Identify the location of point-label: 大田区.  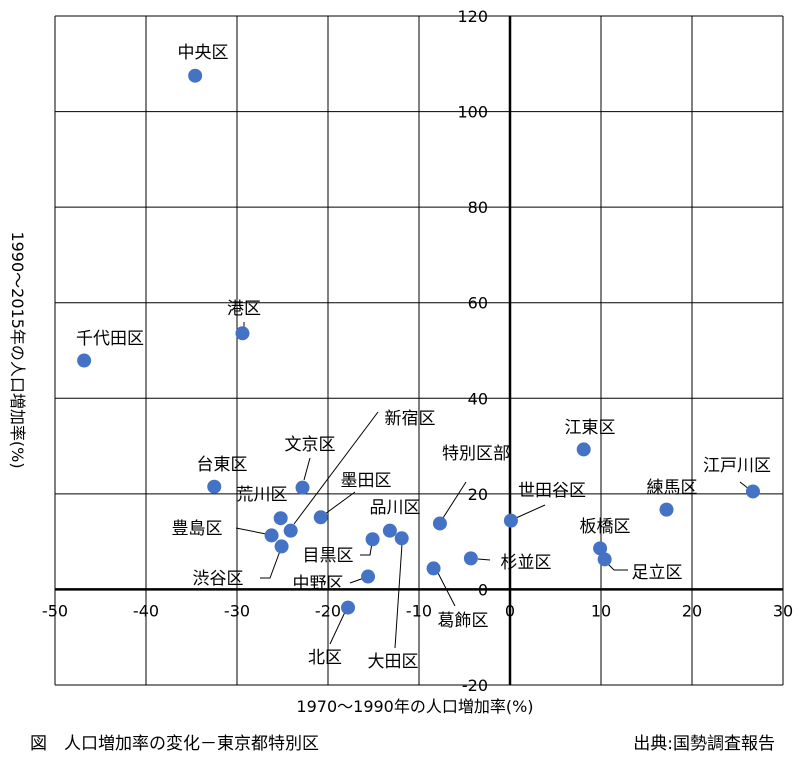
(393, 662).